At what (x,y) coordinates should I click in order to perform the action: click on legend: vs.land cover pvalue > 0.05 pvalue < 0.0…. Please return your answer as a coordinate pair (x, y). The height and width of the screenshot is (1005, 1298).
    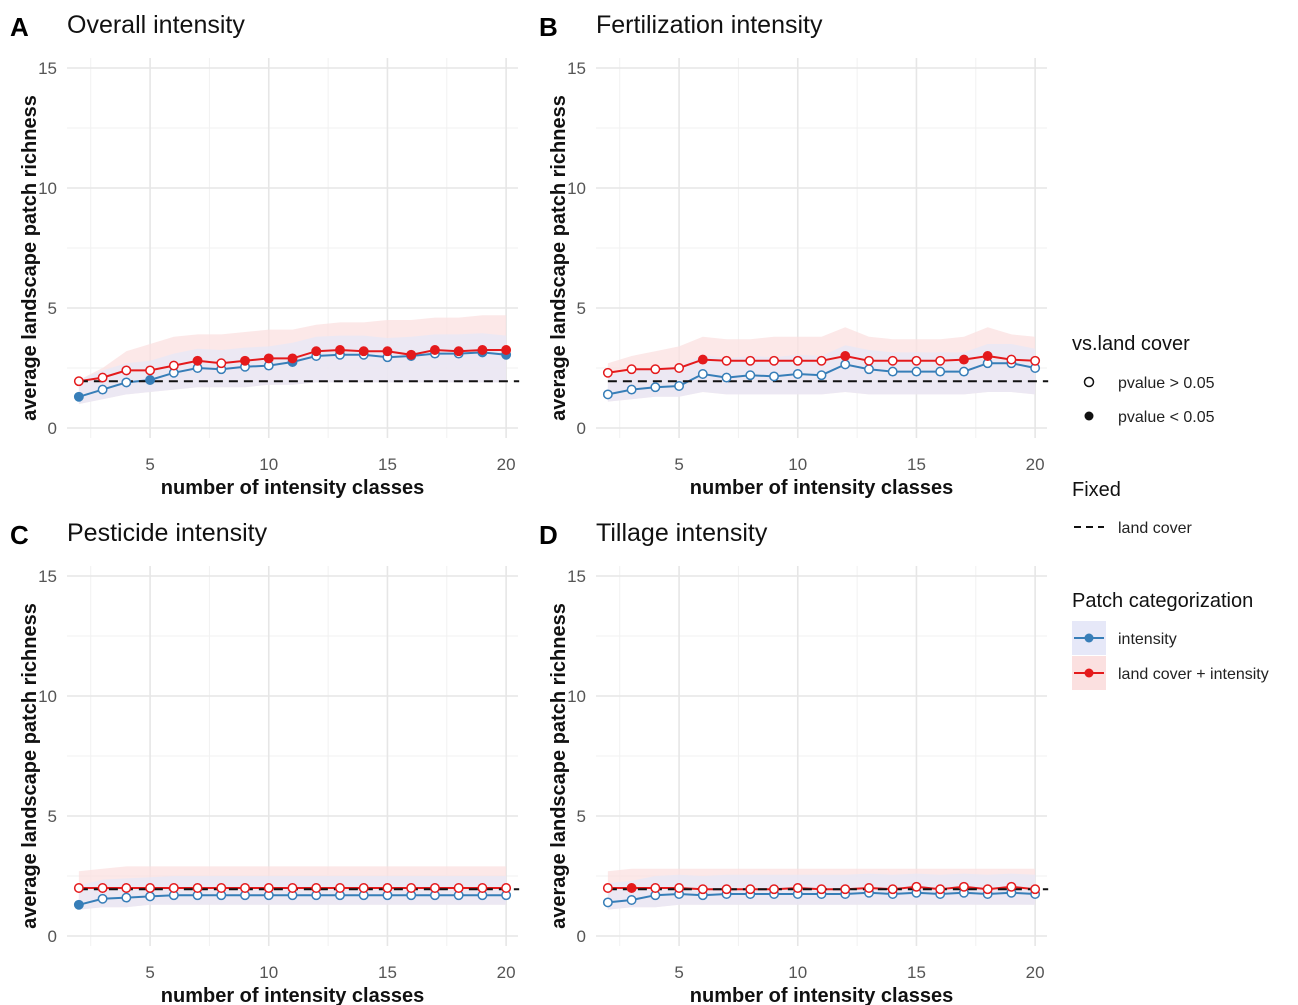
    Looking at the image, I should click on (1170, 511).